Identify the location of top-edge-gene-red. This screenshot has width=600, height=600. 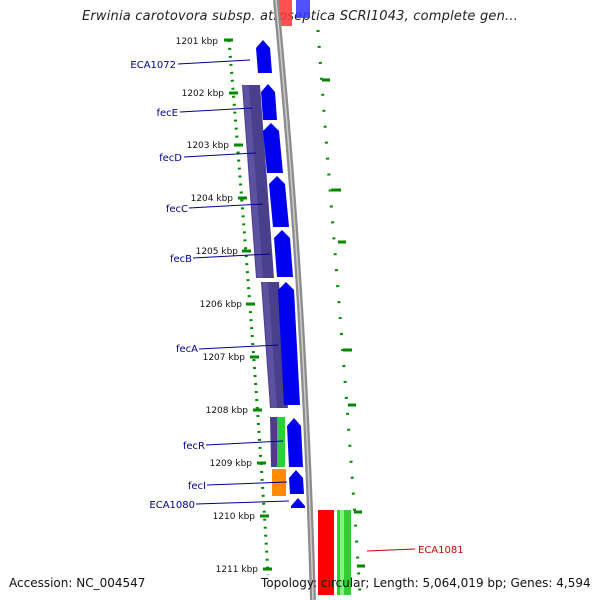
(285, 13).